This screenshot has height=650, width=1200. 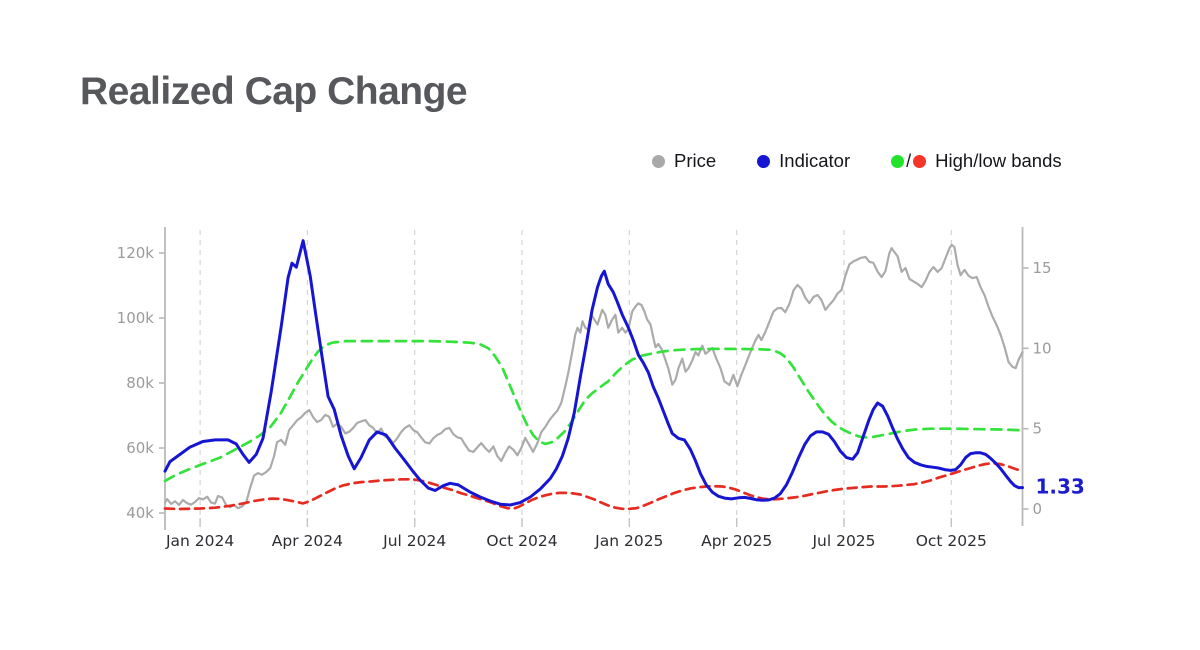 What do you see at coordinates (951, 541) in the screenshot?
I see `x-axis-tick-label: Oct 2025` at bounding box center [951, 541].